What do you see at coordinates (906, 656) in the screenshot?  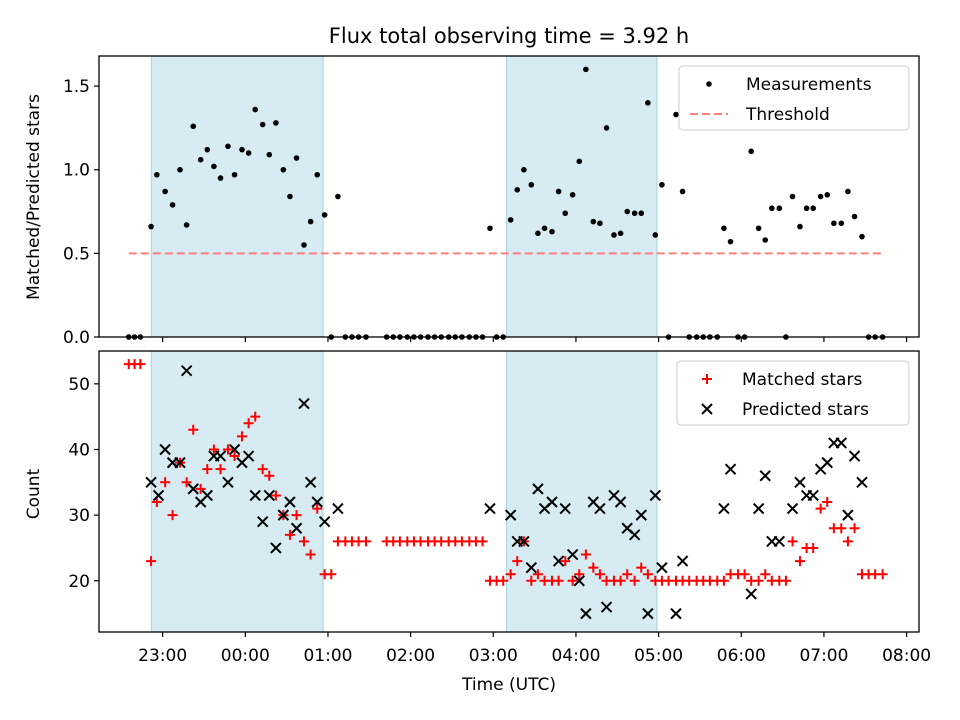 I see `x-tick-label: 08:00` at bounding box center [906, 656].